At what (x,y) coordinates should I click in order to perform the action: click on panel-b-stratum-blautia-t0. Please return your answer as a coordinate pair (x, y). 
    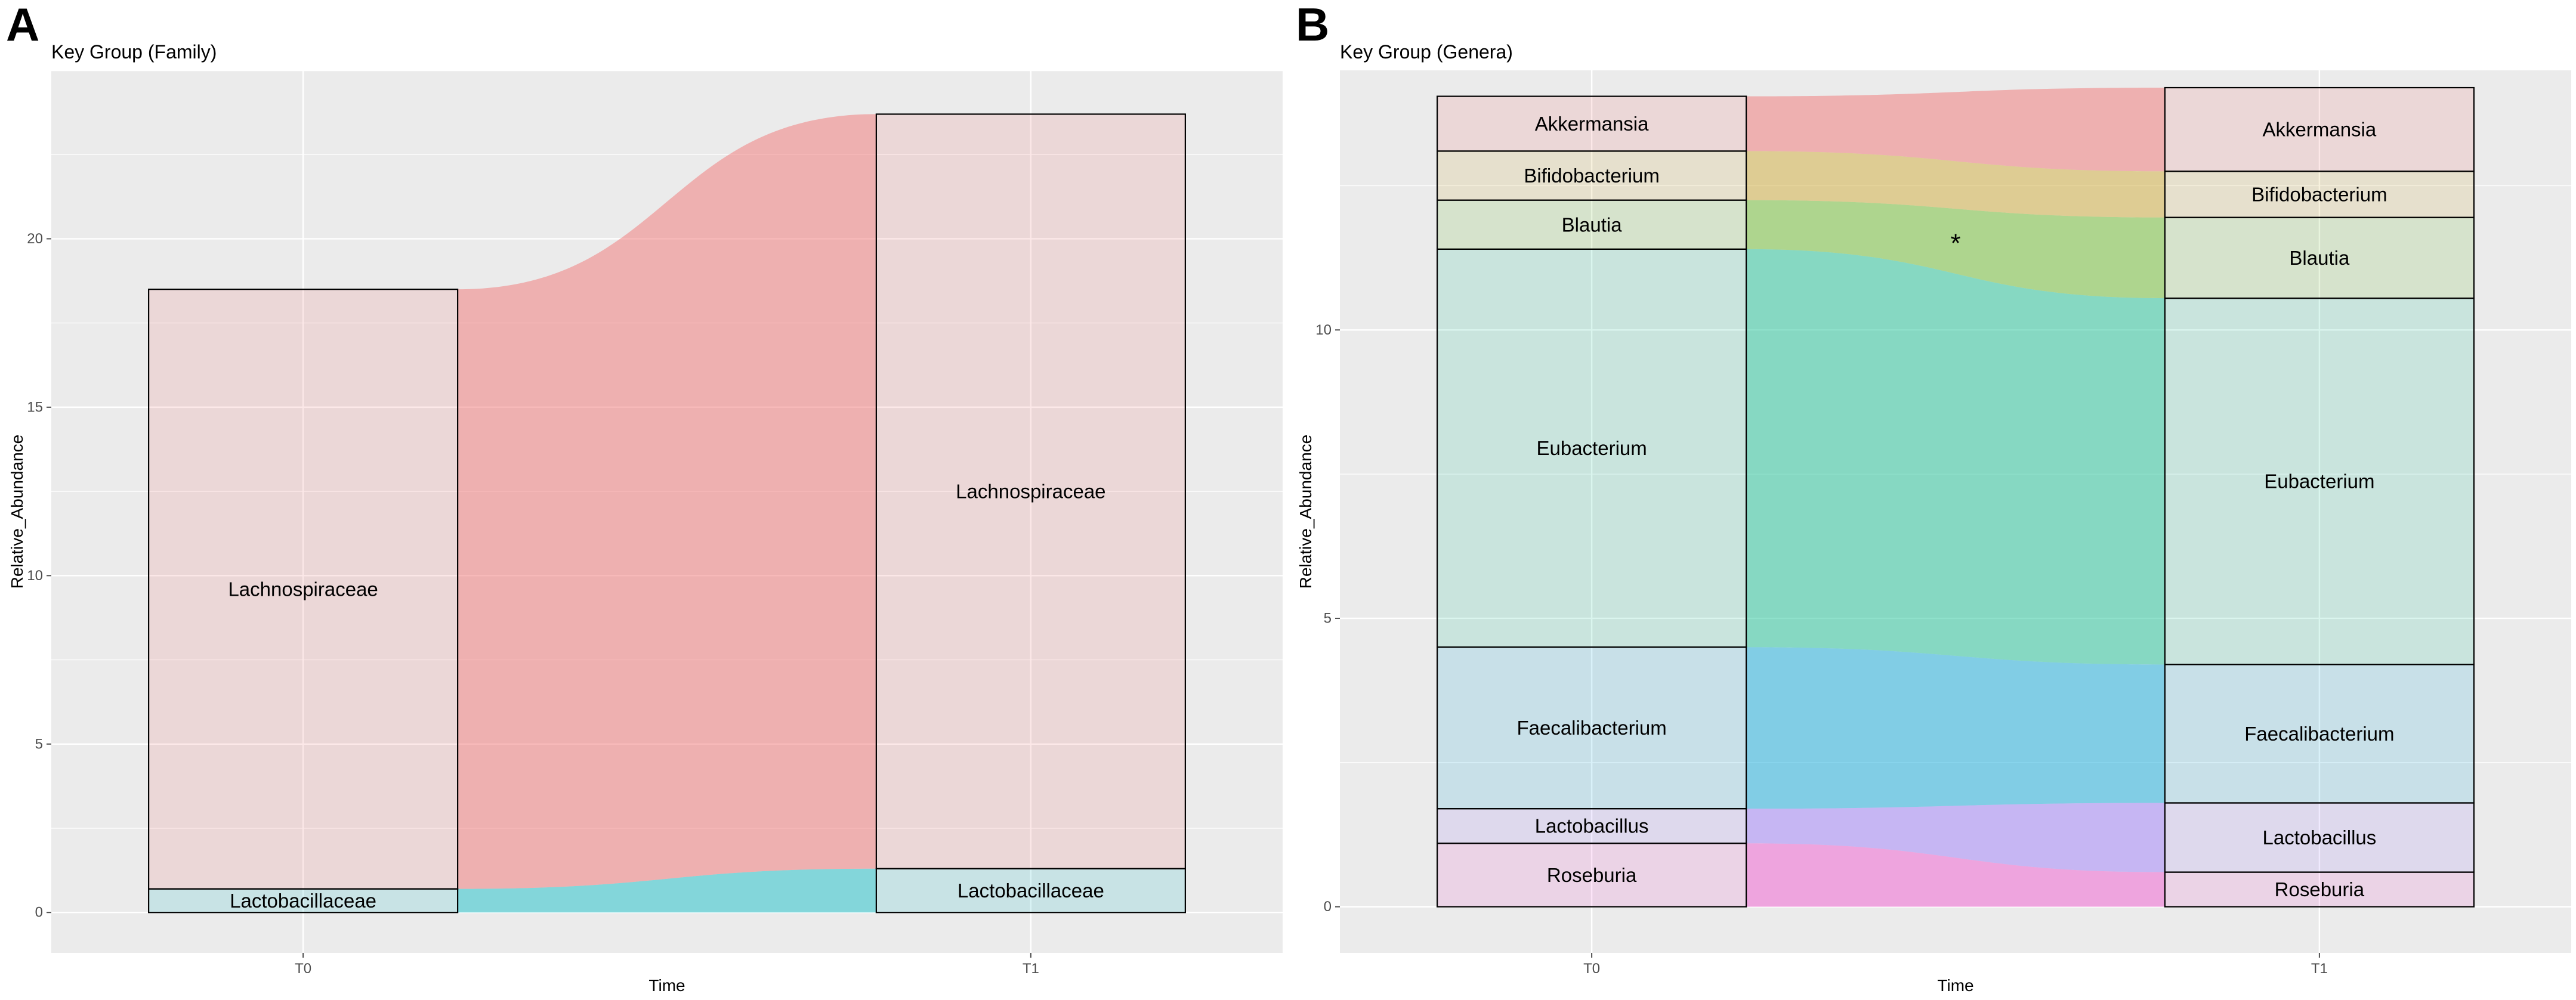
    Looking at the image, I should click on (1592, 225).